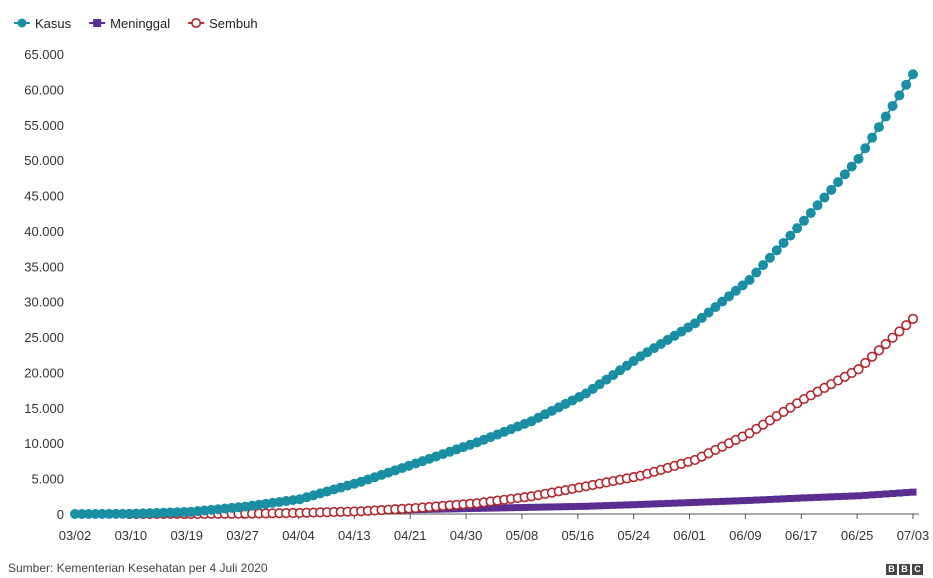 The image size is (933, 578). Describe the element at coordinates (354, 535) in the screenshot. I see `x-tick-label: 04/13` at that location.